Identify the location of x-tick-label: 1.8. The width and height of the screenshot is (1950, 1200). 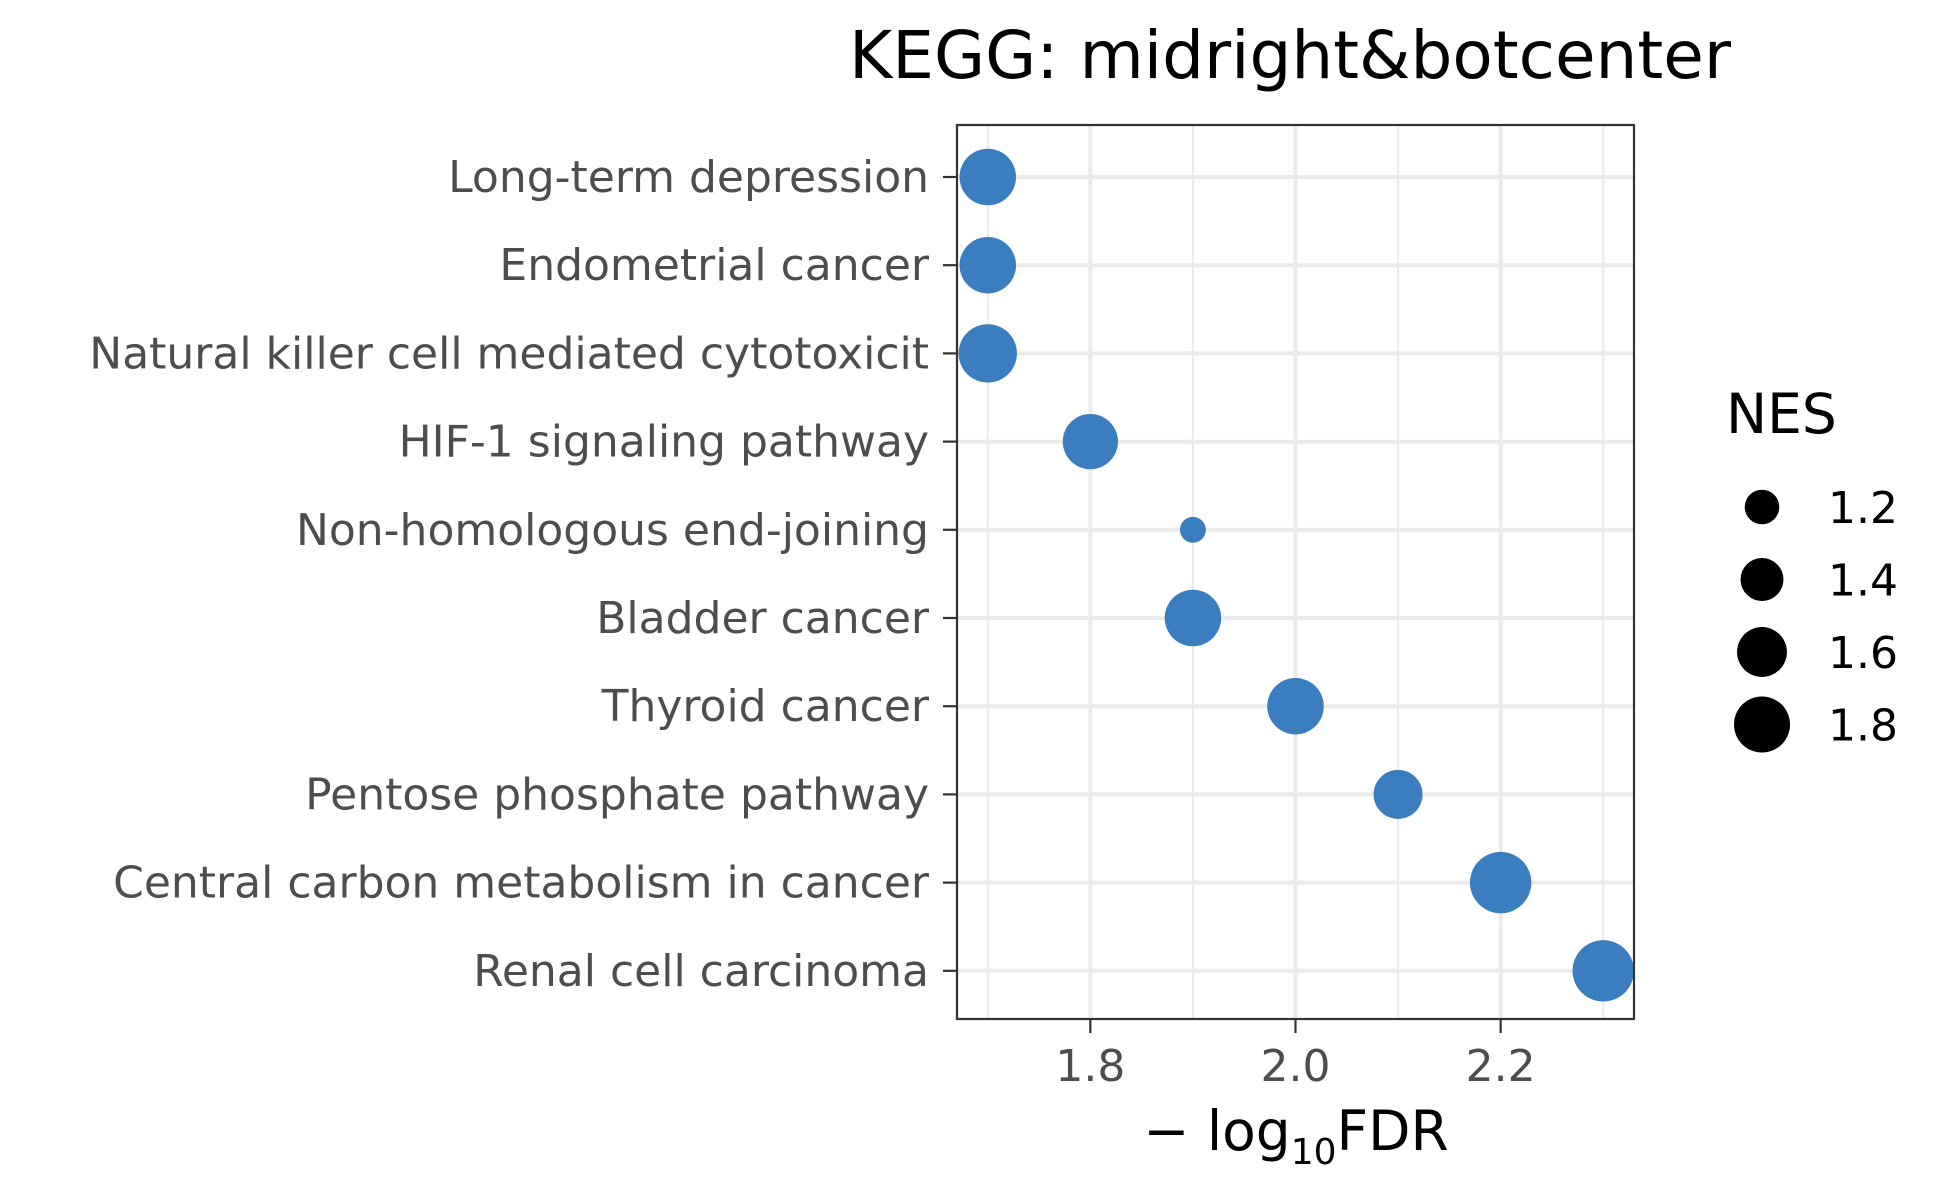
(1090, 1066).